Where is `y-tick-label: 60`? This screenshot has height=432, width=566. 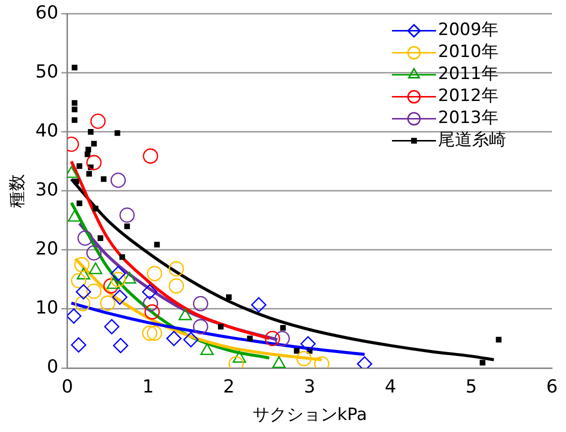
y-tick-label: 60 is located at coordinates (46, 13).